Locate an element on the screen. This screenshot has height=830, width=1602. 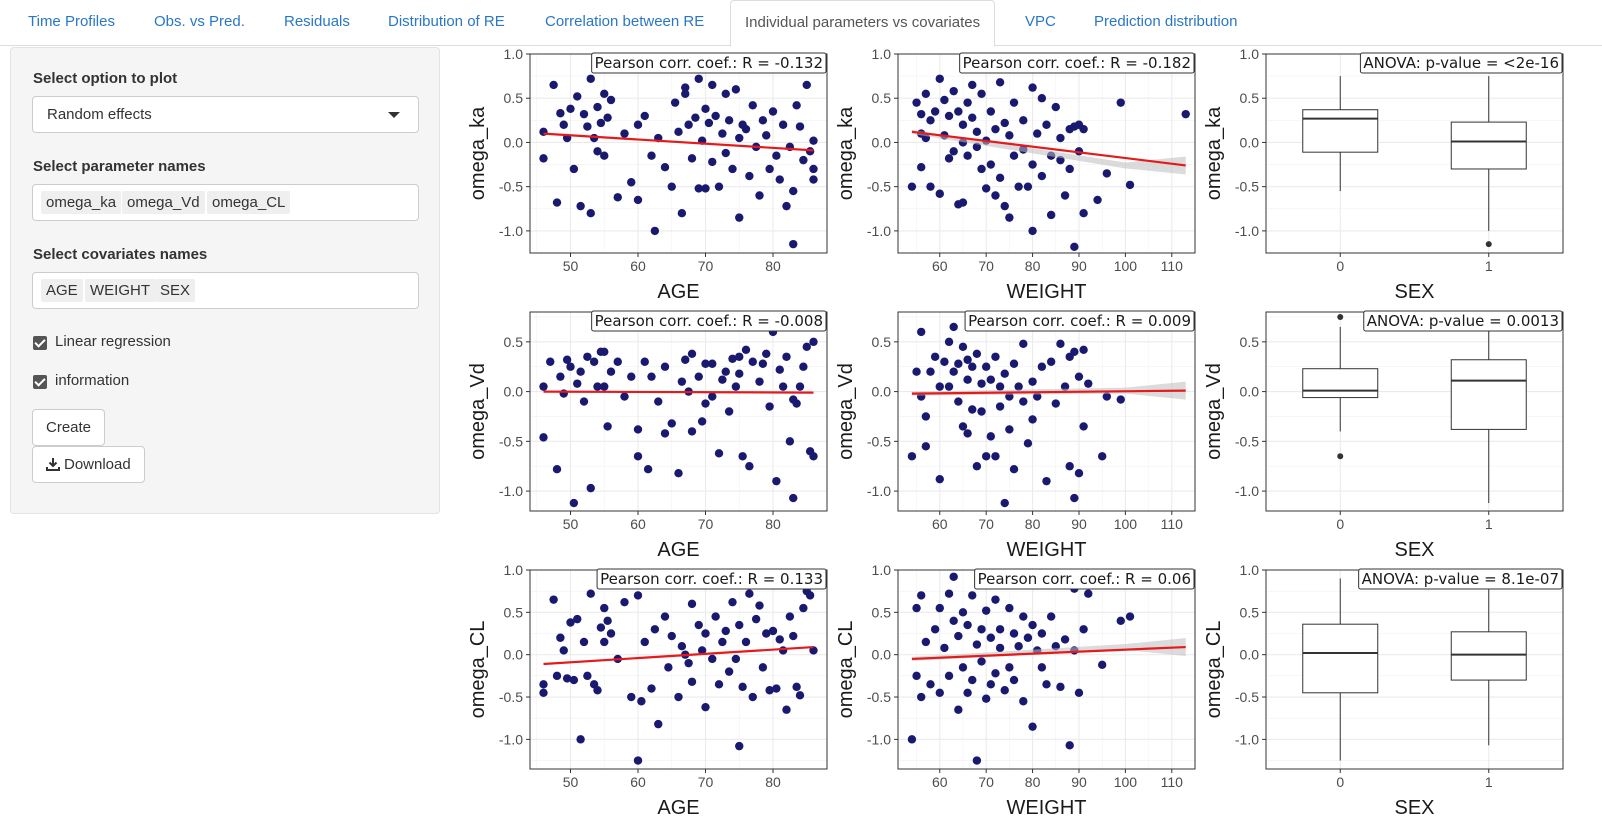
tab-obs-vs-pred: Obs. vs Pred. is located at coordinates (199, 21).